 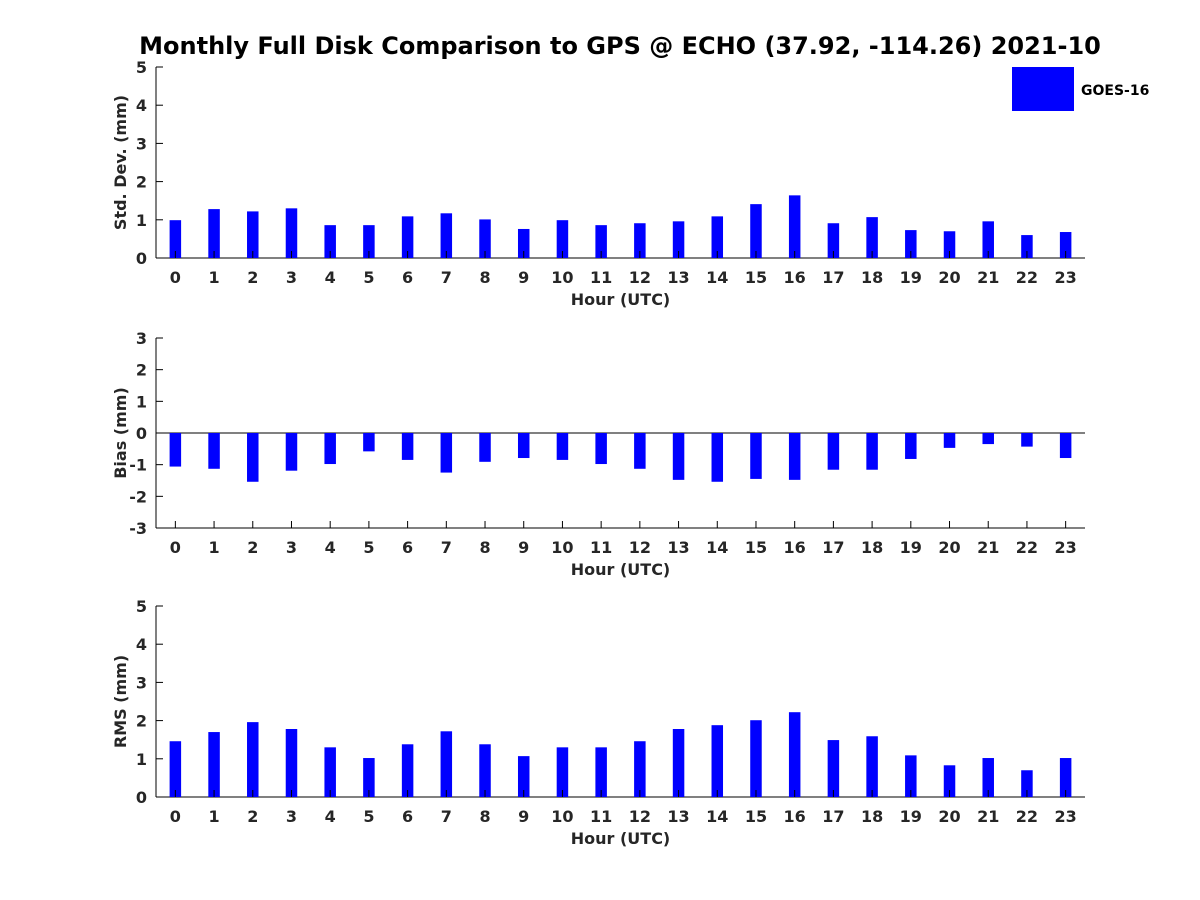 What do you see at coordinates (717, 816) in the screenshot?
I see `x-tick-label-rms: 14` at bounding box center [717, 816].